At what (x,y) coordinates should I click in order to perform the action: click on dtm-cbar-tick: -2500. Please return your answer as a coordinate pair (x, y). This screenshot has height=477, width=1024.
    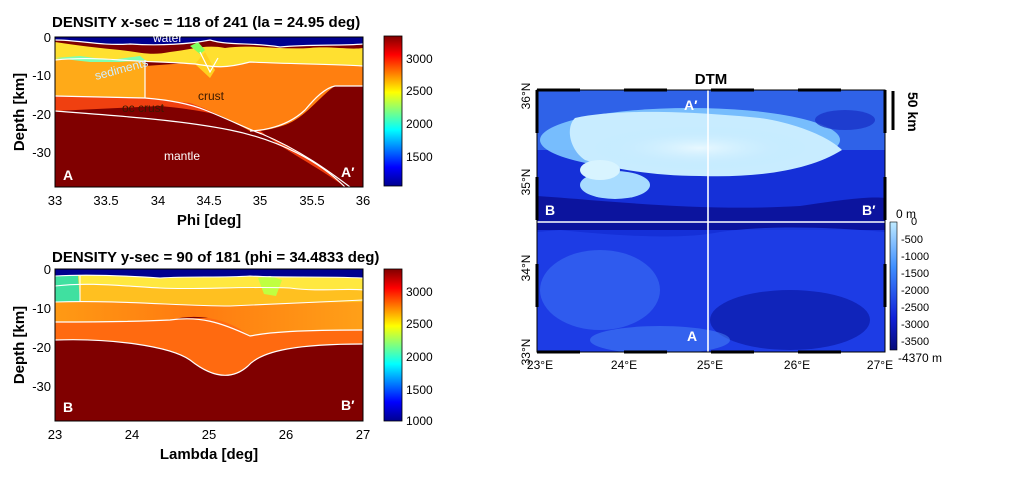
    Looking at the image, I should click on (915, 308).